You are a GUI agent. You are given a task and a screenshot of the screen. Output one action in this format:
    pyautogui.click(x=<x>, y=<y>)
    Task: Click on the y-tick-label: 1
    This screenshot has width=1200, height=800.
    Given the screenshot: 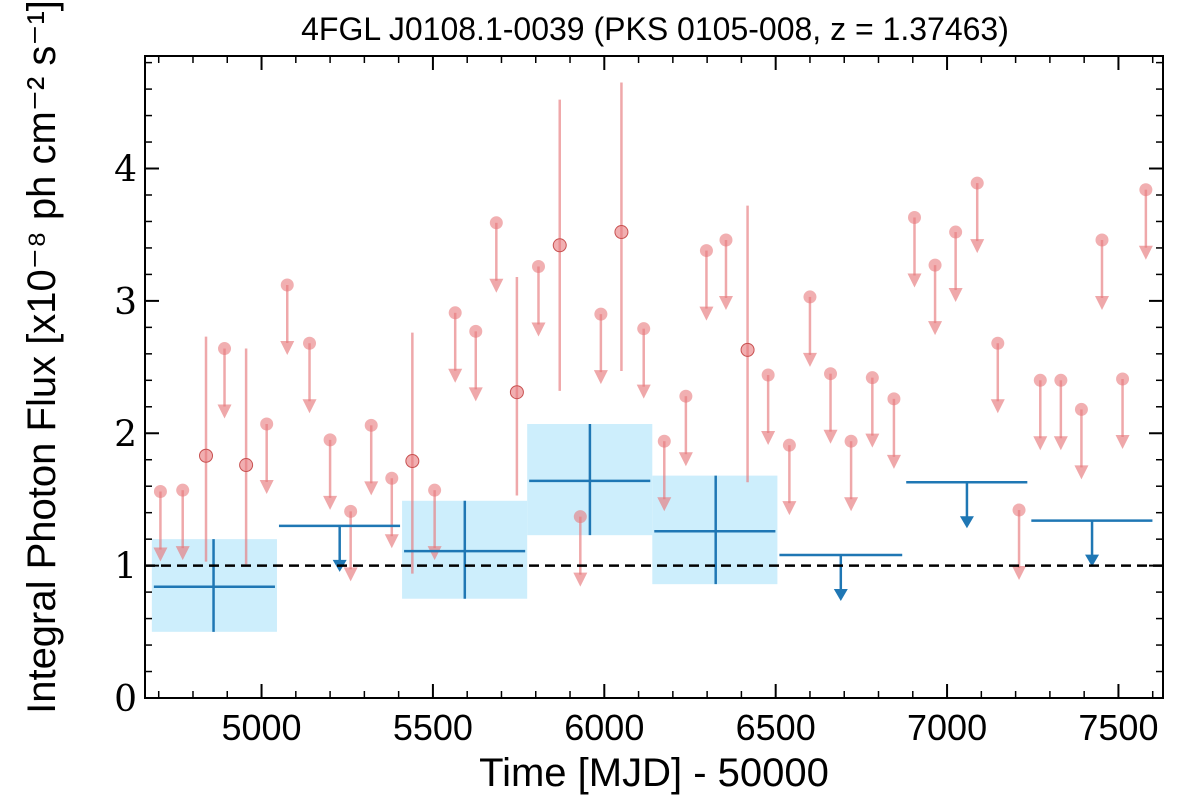 What is the action you would take?
    pyautogui.click(x=125, y=567)
    